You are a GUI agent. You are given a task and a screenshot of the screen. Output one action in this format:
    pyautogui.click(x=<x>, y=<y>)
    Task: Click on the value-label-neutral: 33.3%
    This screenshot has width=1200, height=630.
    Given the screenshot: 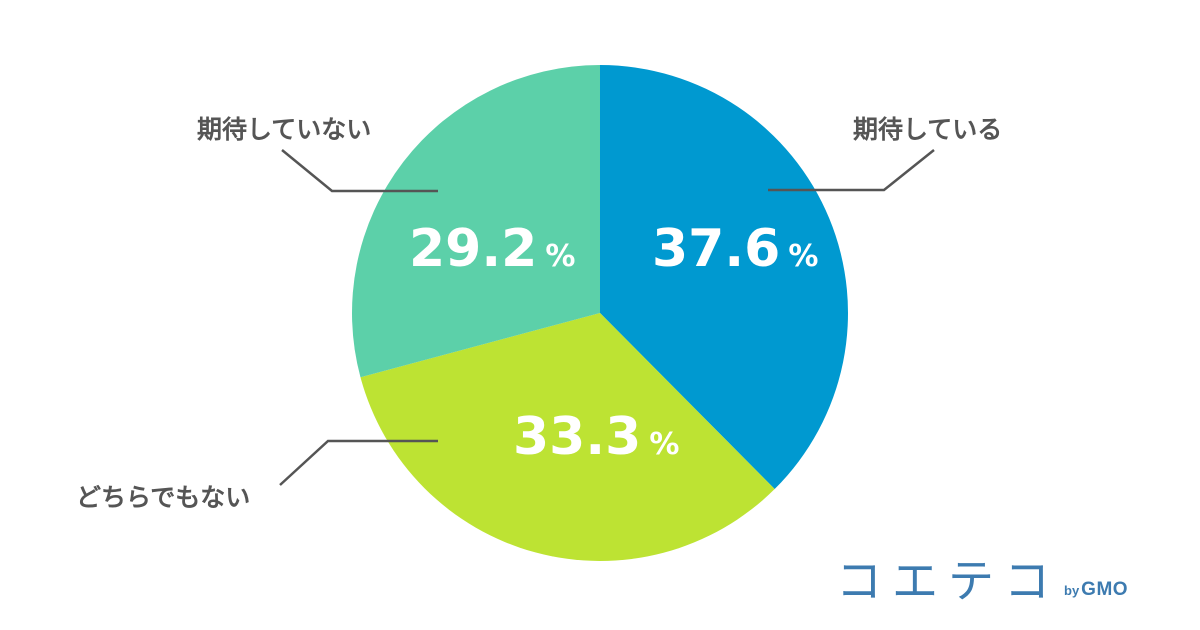 What is the action you would take?
    pyautogui.click(x=596, y=437)
    